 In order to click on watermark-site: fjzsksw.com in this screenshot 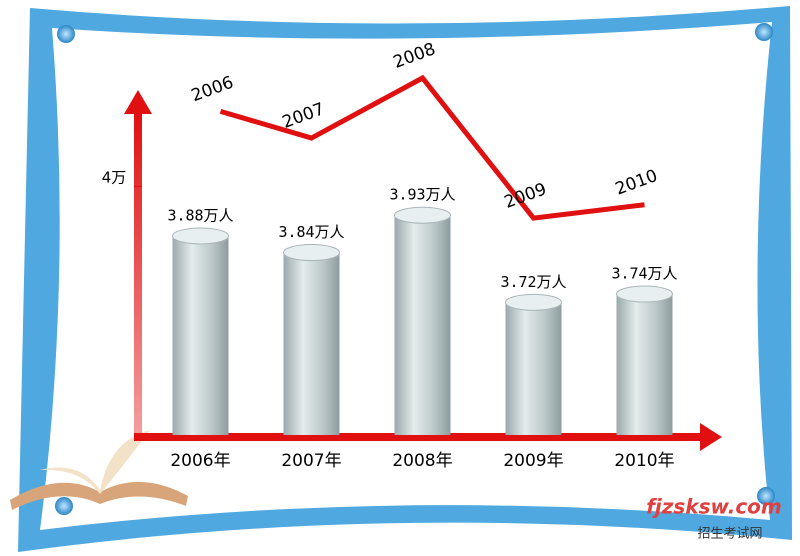, I will do `click(714, 507)`.